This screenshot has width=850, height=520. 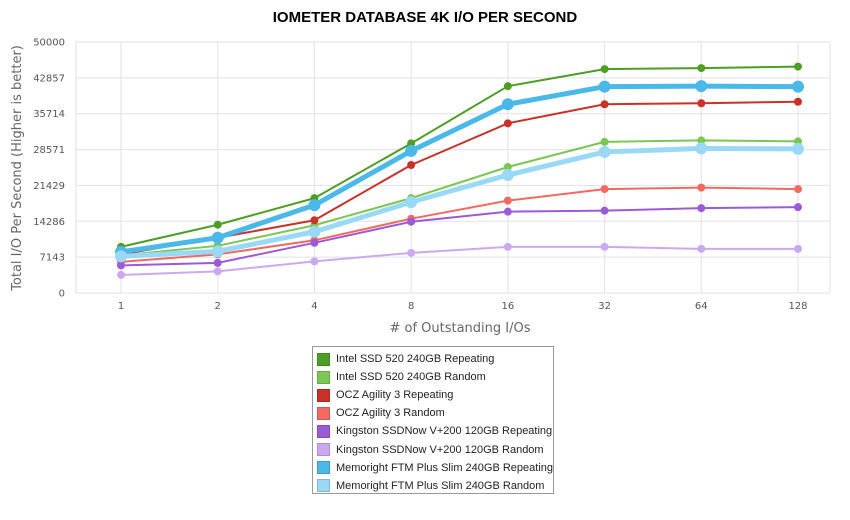 I want to click on legend-item: OCZ Agility 3 Random, so click(x=435, y=413).